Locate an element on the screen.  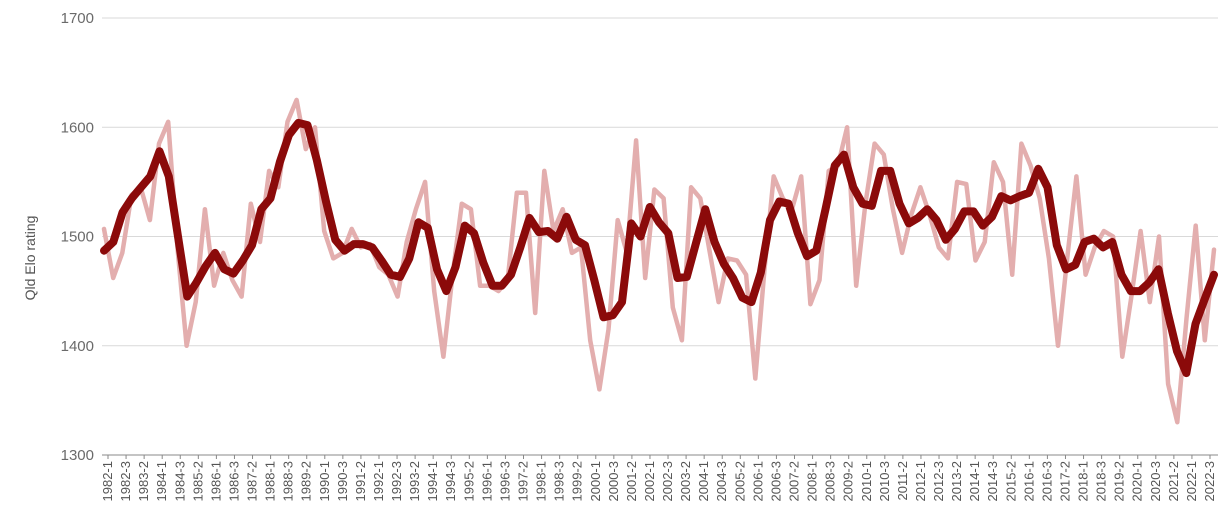
x-tick-label: 2008-1 is located at coordinates (812, 481).